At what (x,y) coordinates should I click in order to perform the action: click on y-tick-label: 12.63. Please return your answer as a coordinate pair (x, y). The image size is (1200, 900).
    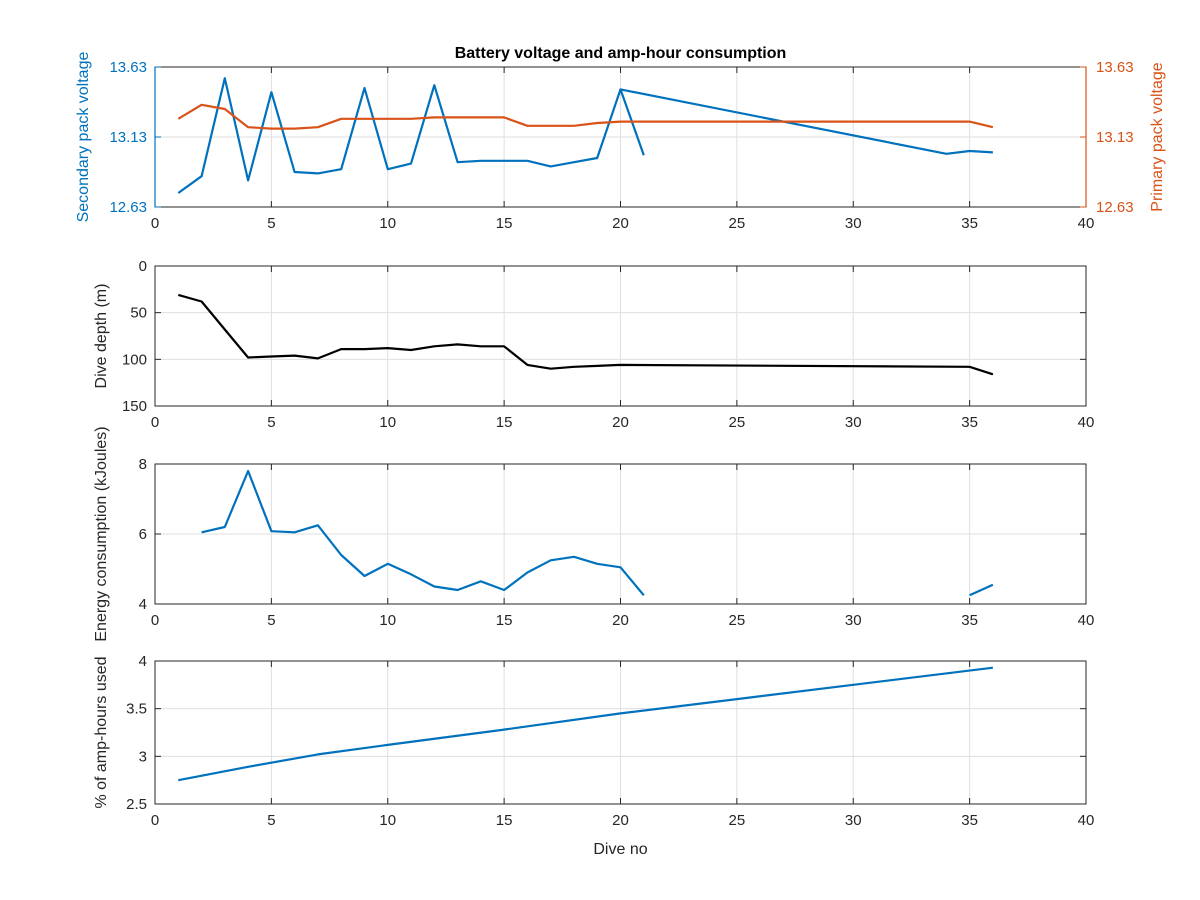
    Looking at the image, I should click on (128, 207).